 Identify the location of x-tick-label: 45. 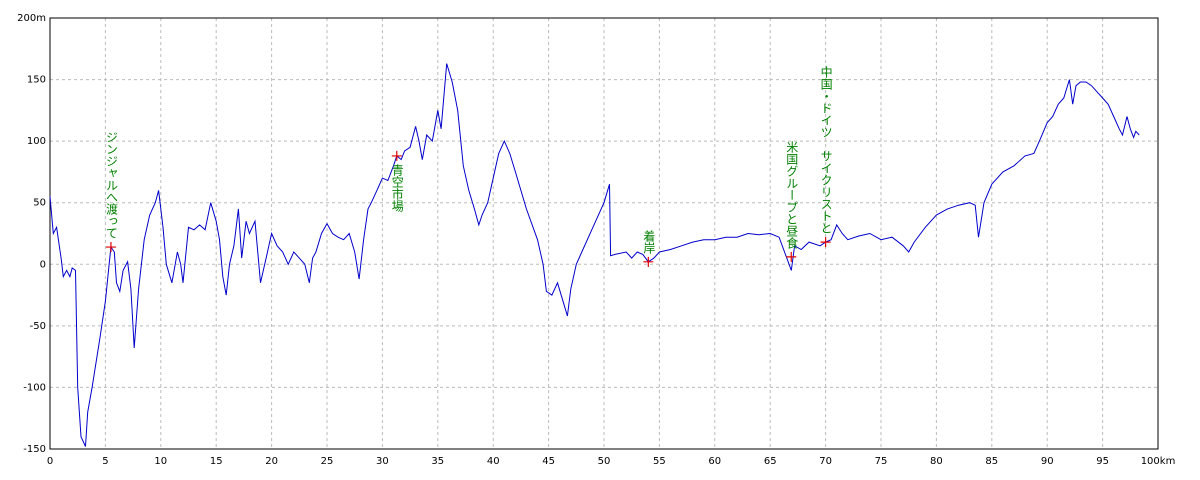
(548, 461).